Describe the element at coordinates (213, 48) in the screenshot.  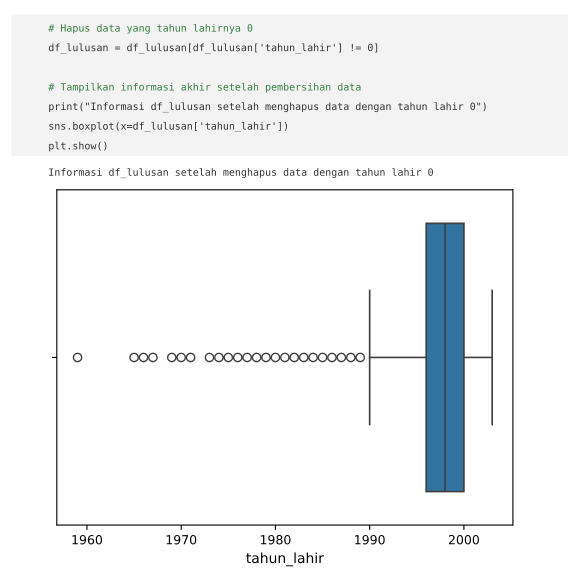
I see `text: df_lulusan = df_lulusan[df_lulusan['tahun_lahir'] != 0]` at that location.